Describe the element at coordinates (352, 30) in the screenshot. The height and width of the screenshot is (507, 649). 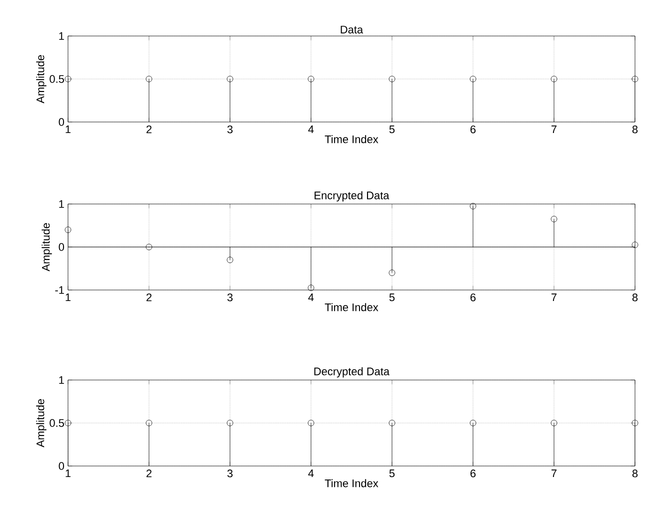
I see `chart-title: Data` at that location.